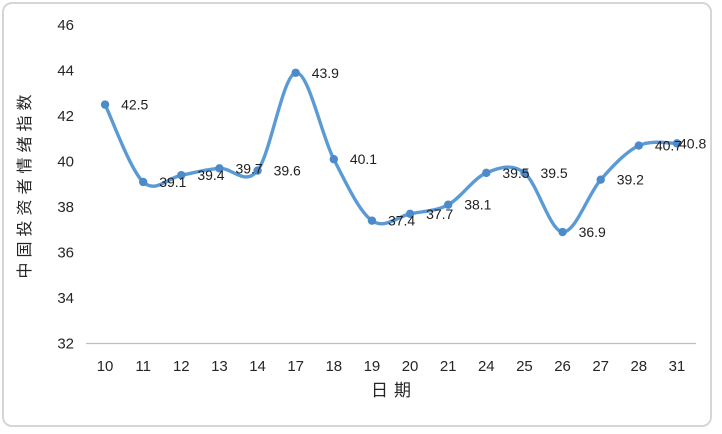 The width and height of the screenshot is (722, 434). Describe the element at coordinates (363, 159) in the screenshot. I see `data-label: 40.1` at that location.